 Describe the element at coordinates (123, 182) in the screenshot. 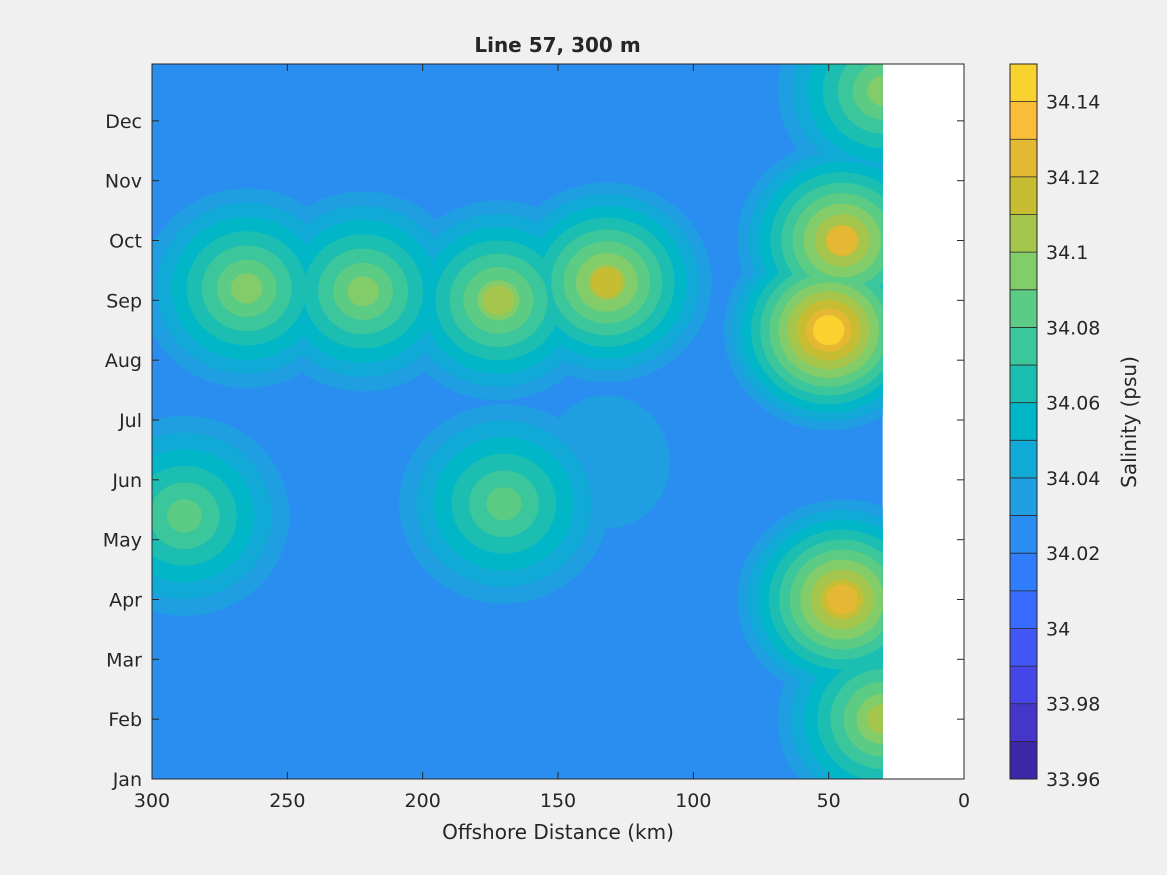

I see `y-tick-label: Nov` at that location.